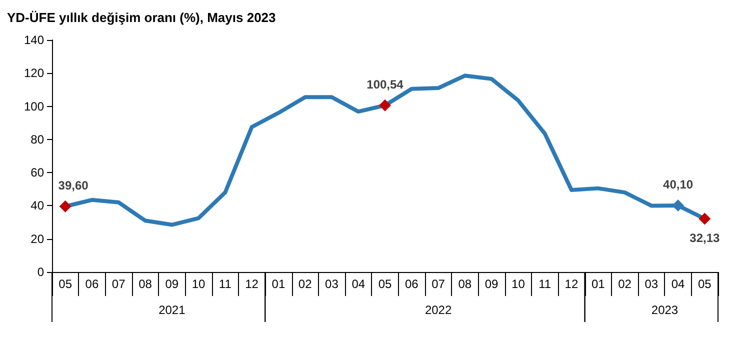 This screenshot has height=339, width=730. Describe the element at coordinates (73, 185) in the screenshot. I see `data-label: 39,60` at that location.